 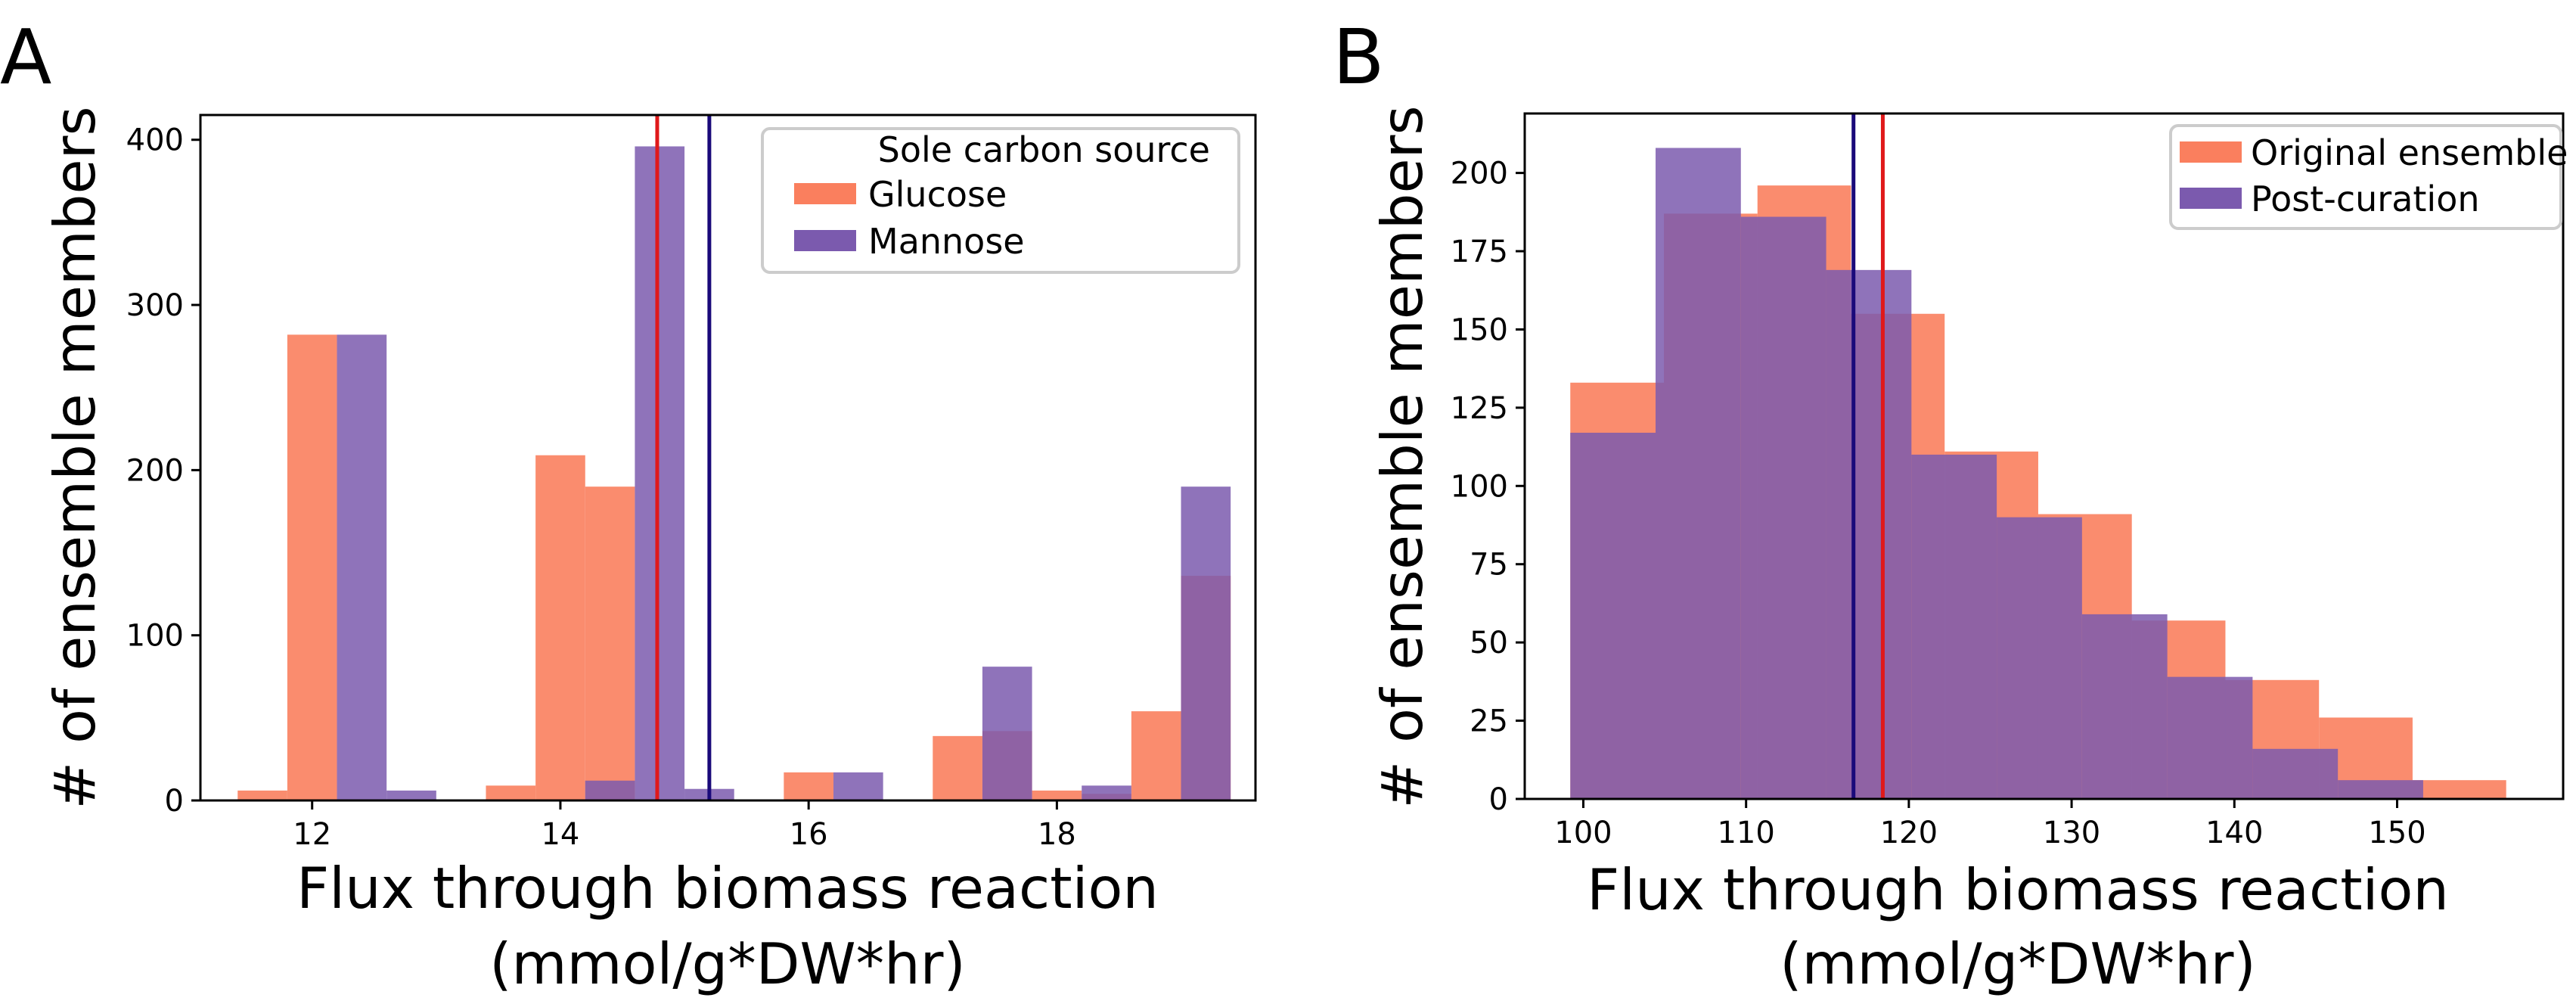 What do you see at coordinates (2211, 198) in the screenshot?
I see `legend-swatch-post-curation` at bounding box center [2211, 198].